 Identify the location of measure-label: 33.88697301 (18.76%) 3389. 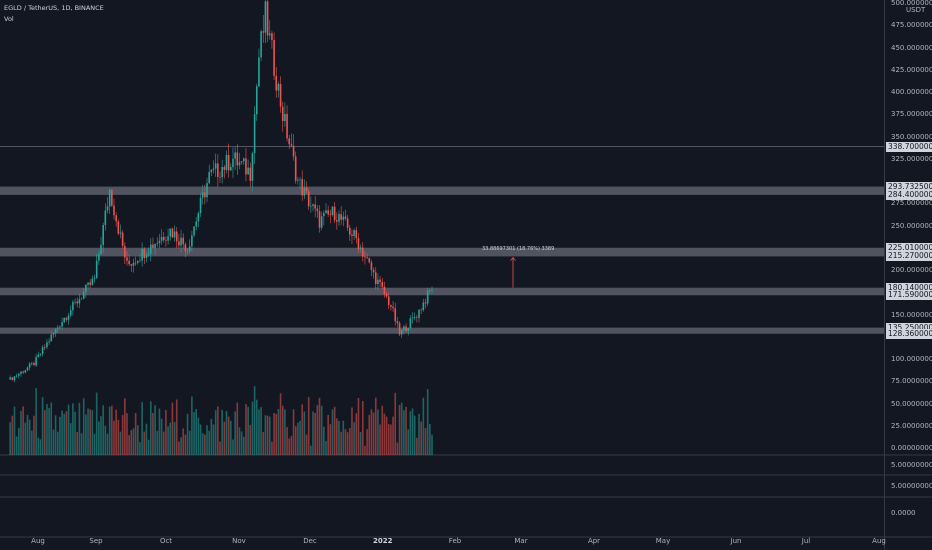
(518, 248).